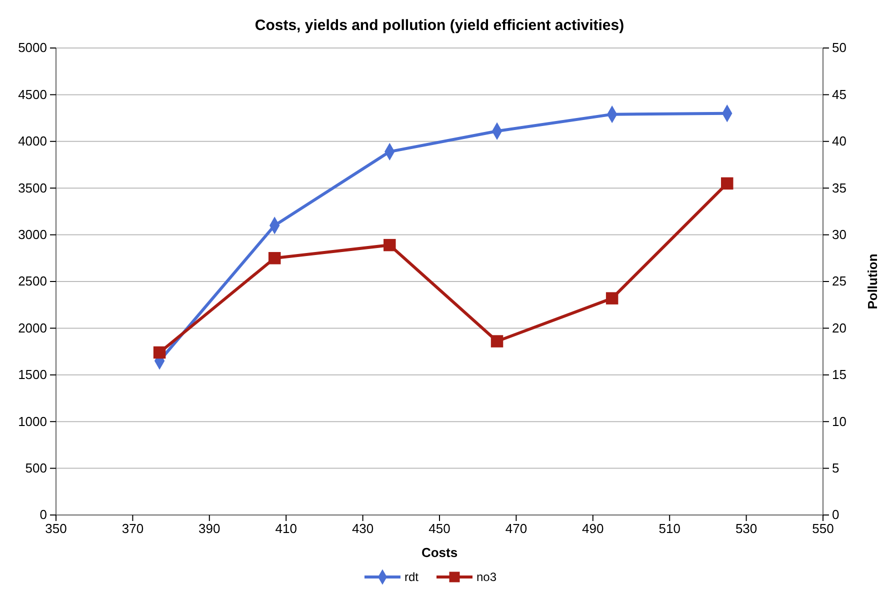 The height and width of the screenshot is (601, 893). Describe the element at coordinates (839, 188) in the screenshot. I see `y2-tick-label: 35` at that location.